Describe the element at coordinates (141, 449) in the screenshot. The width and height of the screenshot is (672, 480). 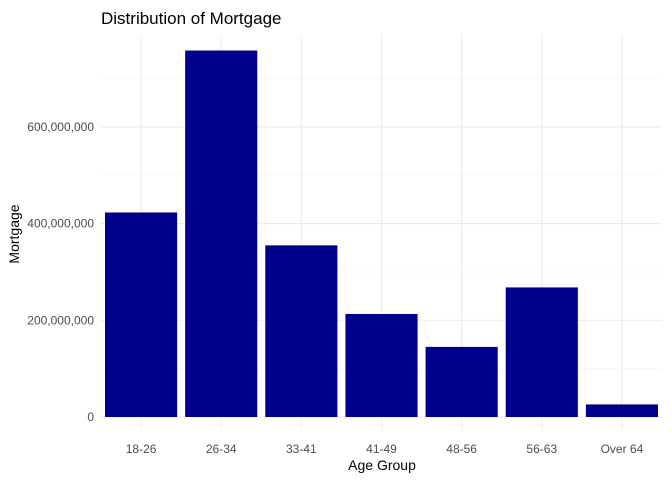
I see `x-tick-label: 18-26` at that location.